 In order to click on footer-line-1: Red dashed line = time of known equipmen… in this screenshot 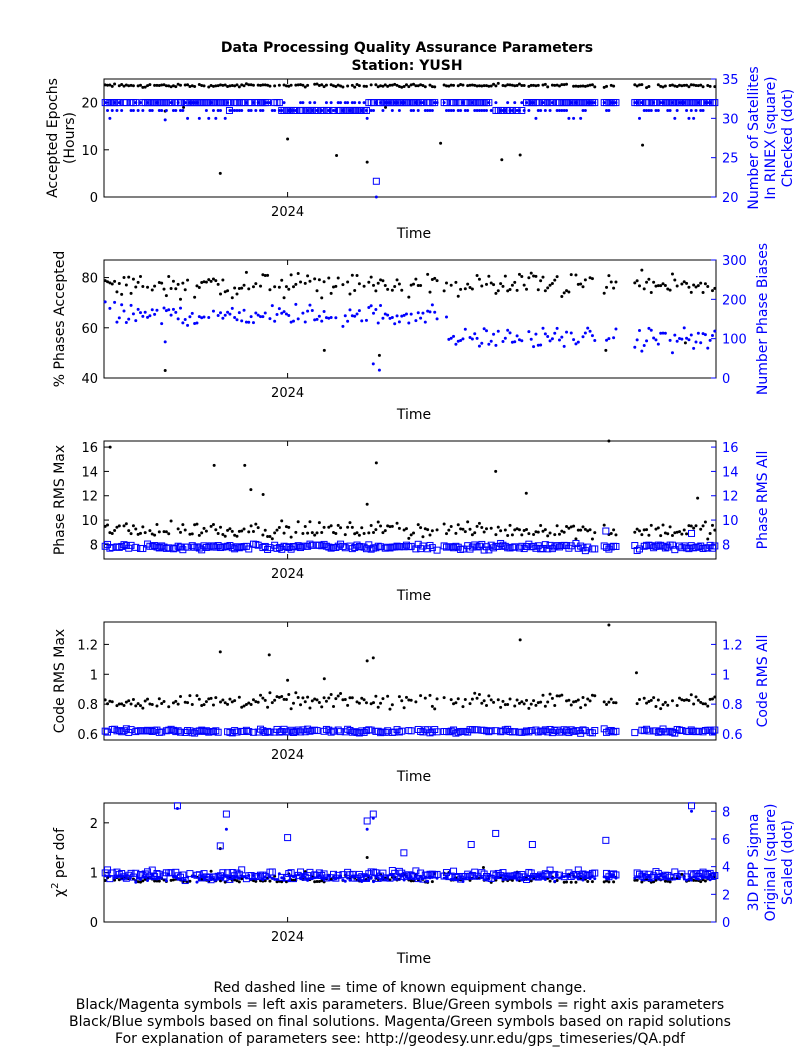, I will do `click(400, 988)`.